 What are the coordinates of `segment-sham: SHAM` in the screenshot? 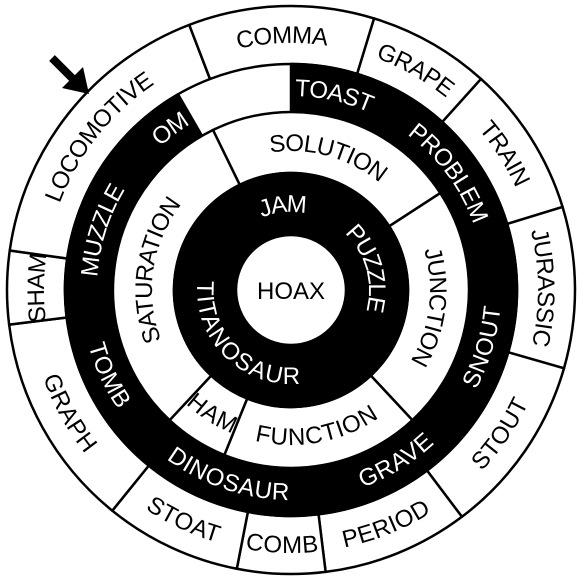 It's located at (37, 287).